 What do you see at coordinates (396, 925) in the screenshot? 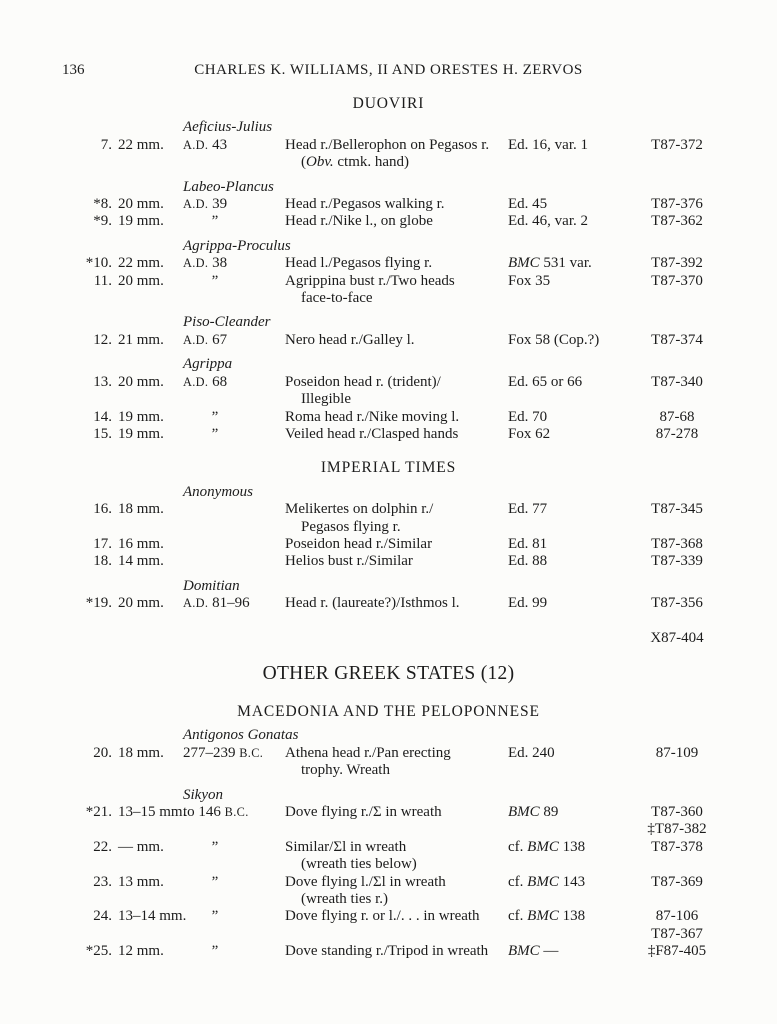
I see `coin-description: Dove flying r. or l./. . . in wreath` at bounding box center [396, 925].